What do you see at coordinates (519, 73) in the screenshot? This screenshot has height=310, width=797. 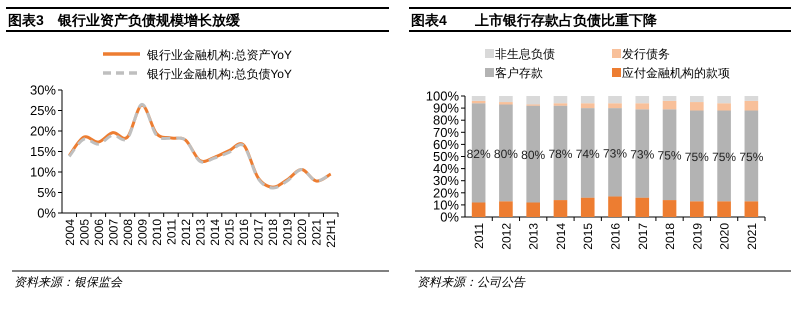 I see `legend-label: 客户存款` at bounding box center [519, 73].